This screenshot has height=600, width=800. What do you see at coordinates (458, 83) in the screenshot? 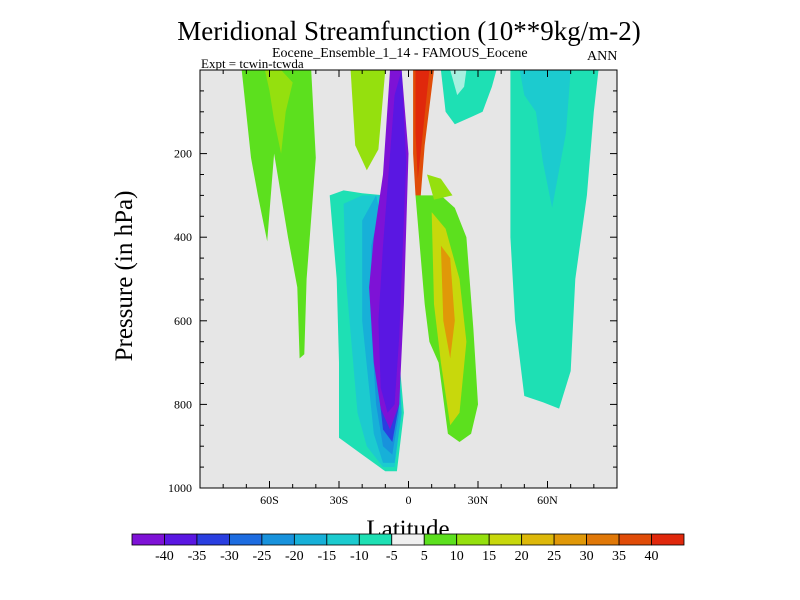
I see `contour-region-cyan-north-30-light` at bounding box center [458, 83].